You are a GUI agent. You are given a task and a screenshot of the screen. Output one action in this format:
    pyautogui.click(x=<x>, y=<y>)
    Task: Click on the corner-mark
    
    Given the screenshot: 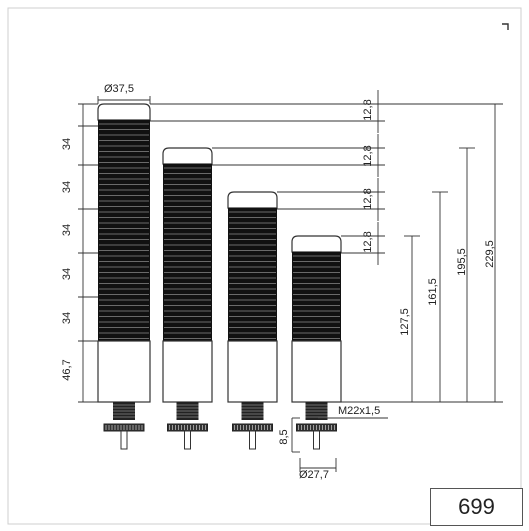 What is the action you would take?
    pyautogui.click(x=505, y=26)
    